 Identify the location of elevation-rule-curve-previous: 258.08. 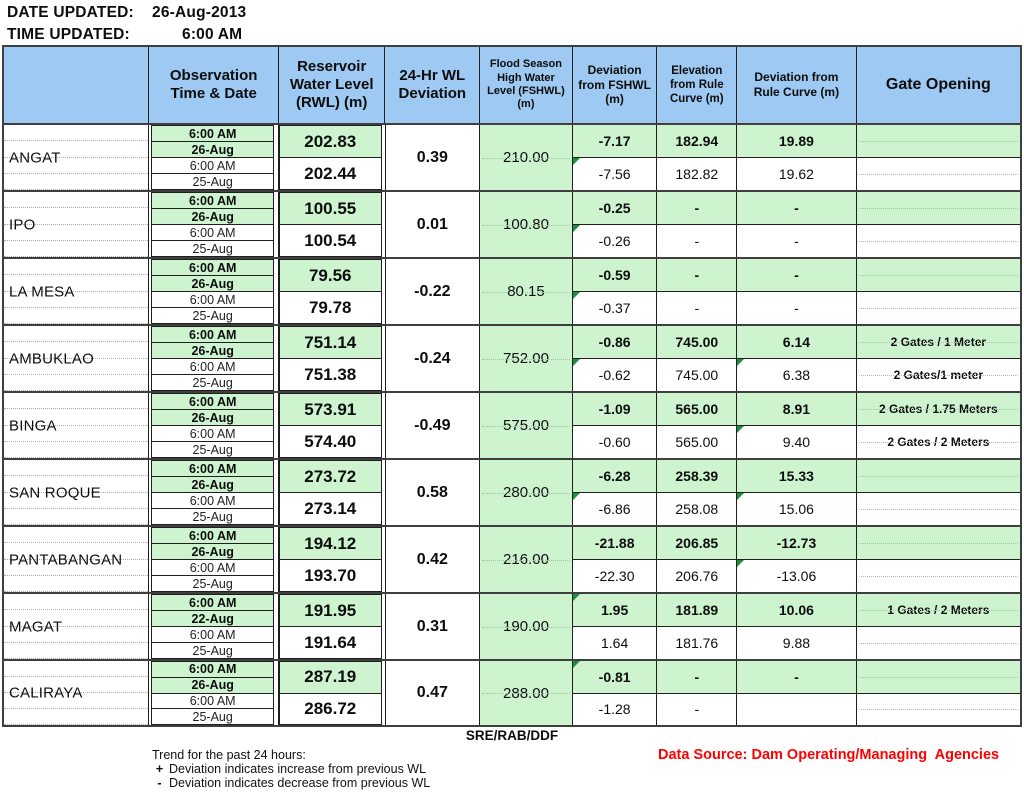
(697, 509).